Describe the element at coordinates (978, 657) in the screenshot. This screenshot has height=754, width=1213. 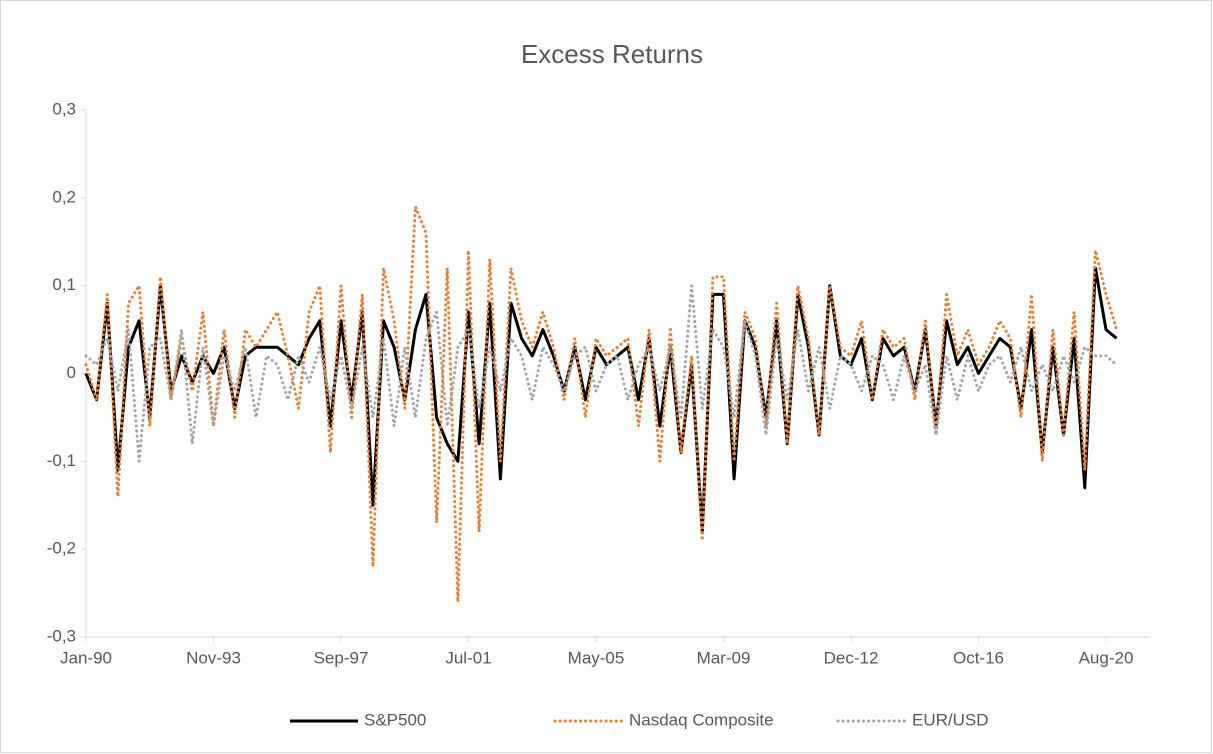
I see `x-tick-label: Oct-16` at that location.